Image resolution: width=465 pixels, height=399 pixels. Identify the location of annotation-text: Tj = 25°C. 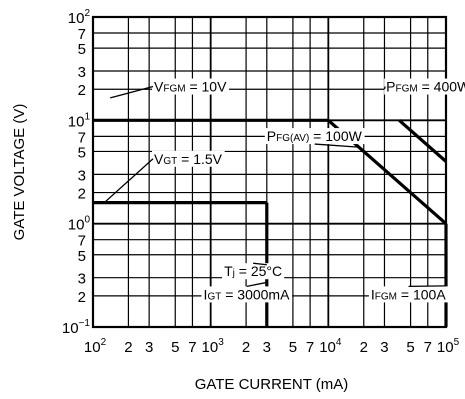
(253, 271).